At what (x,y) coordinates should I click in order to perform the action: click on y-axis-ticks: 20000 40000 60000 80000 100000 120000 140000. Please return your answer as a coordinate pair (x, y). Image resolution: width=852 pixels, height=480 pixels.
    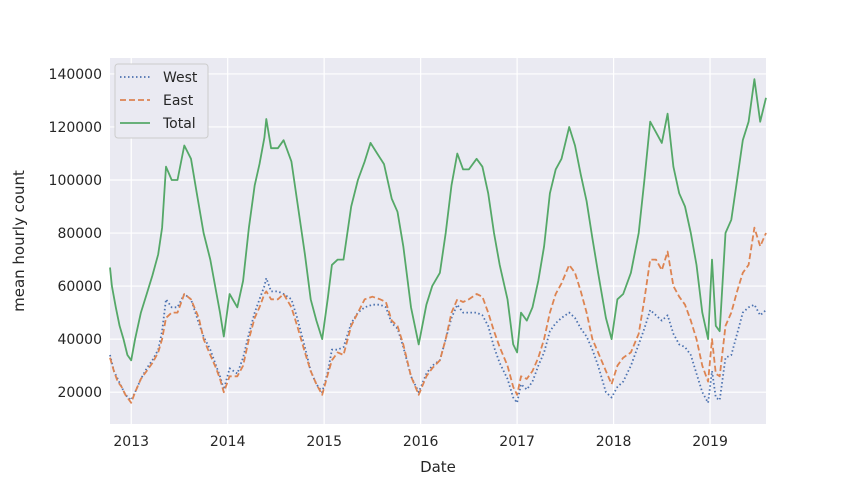
    Looking at the image, I should click on (75, 234).